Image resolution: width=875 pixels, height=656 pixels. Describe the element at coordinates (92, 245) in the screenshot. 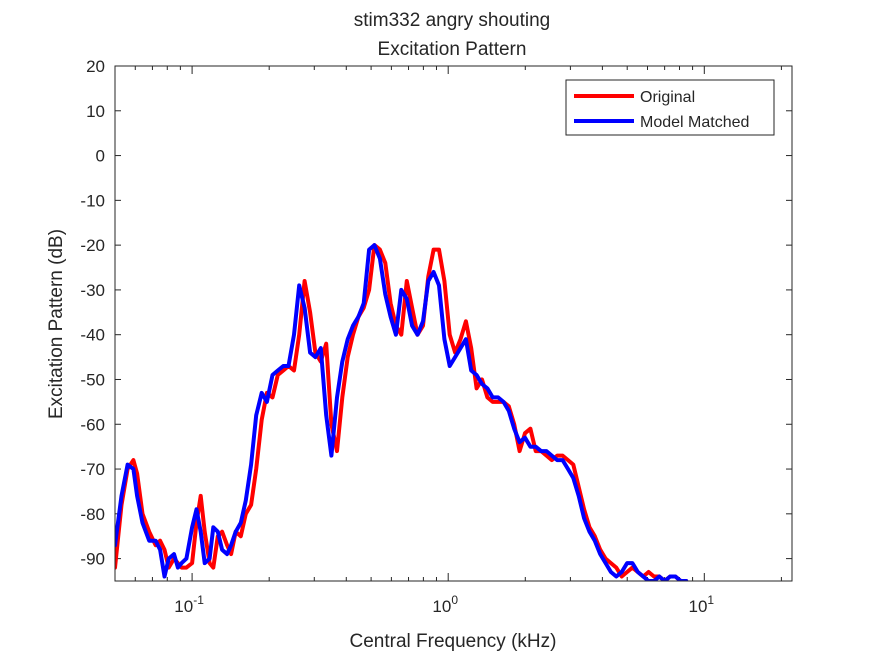

I see `y-tick-label: -20` at that location.